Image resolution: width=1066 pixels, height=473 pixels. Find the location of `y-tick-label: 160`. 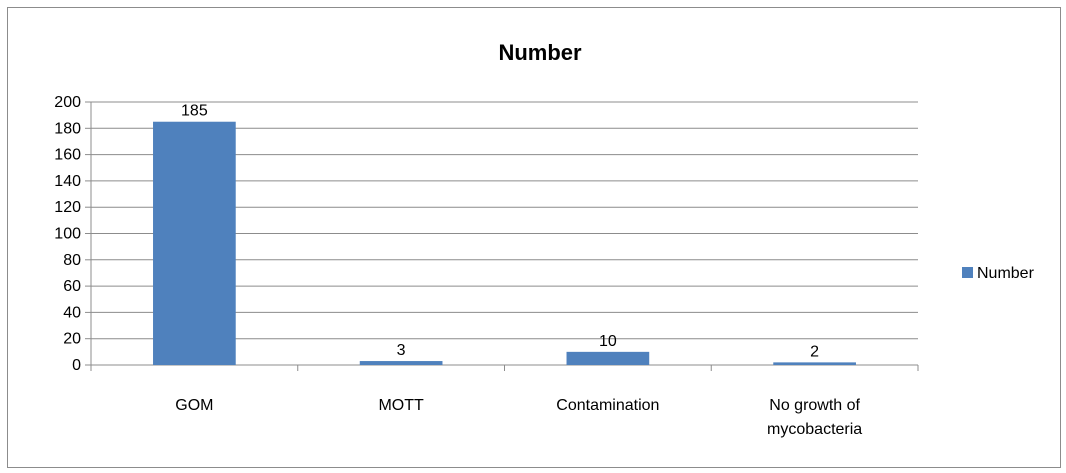

y-tick-label: 160 is located at coordinates (67, 155).